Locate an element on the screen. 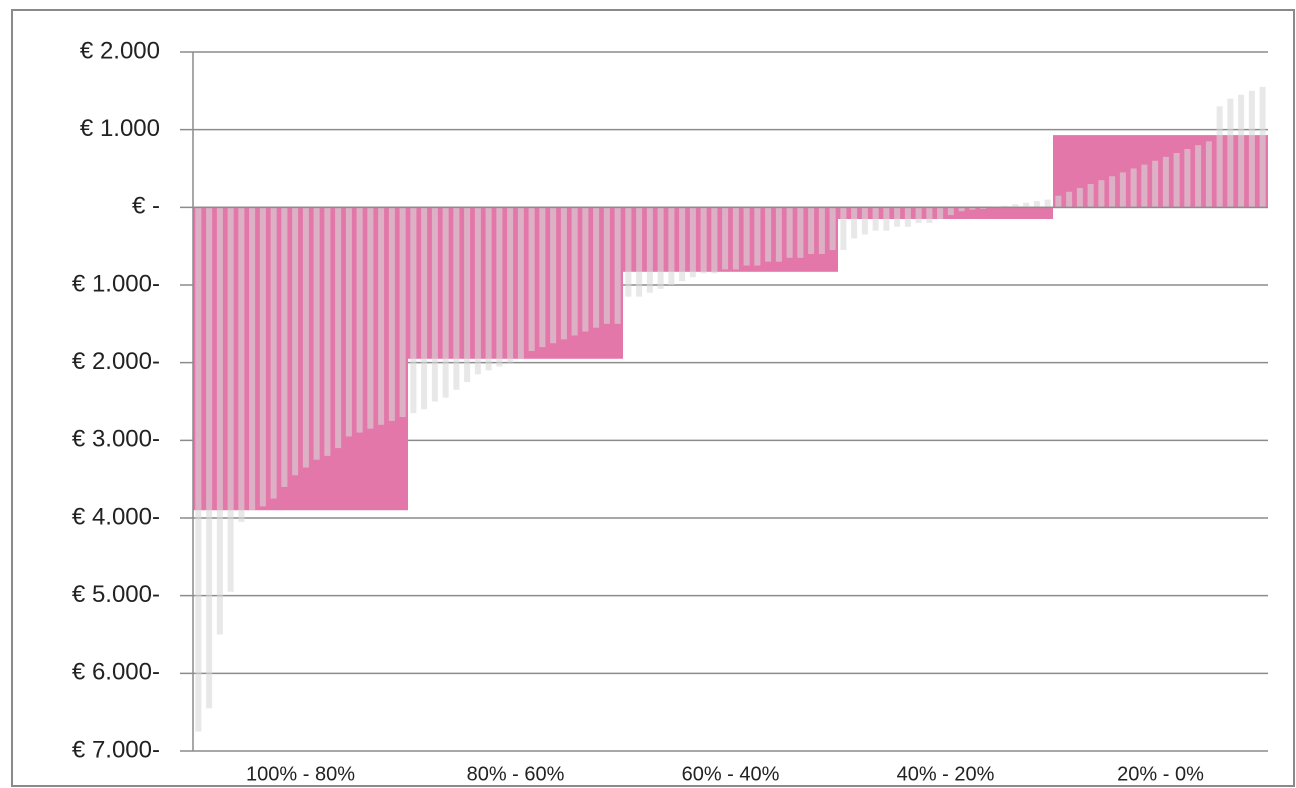  y-tick-label: € 5.000- is located at coordinates (116, 594).